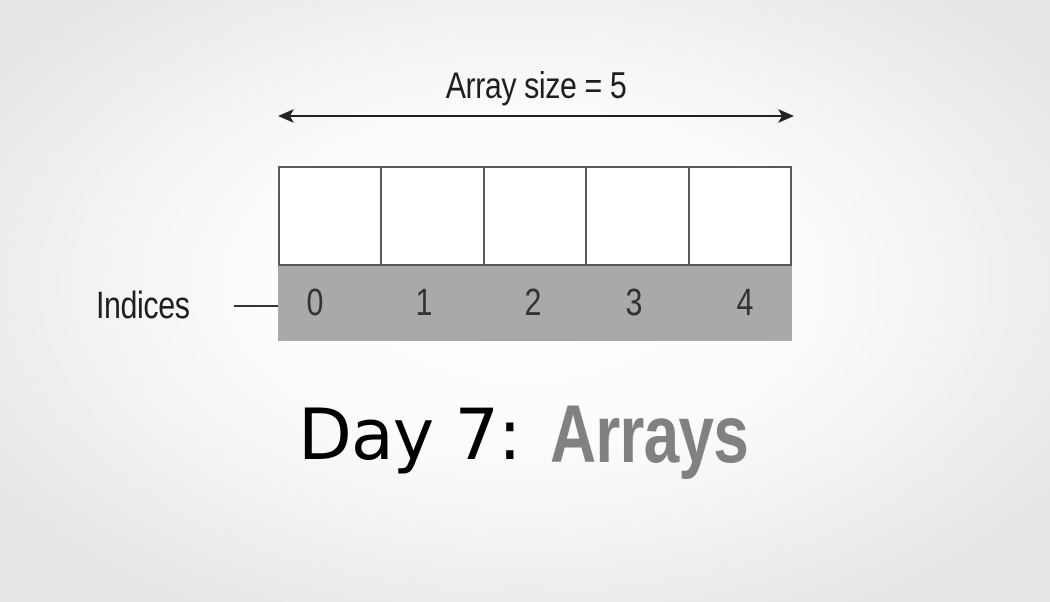 This screenshot has height=602, width=1050. Describe the element at coordinates (410, 435) in the screenshot. I see `title-prefix: Day 7:` at that location.